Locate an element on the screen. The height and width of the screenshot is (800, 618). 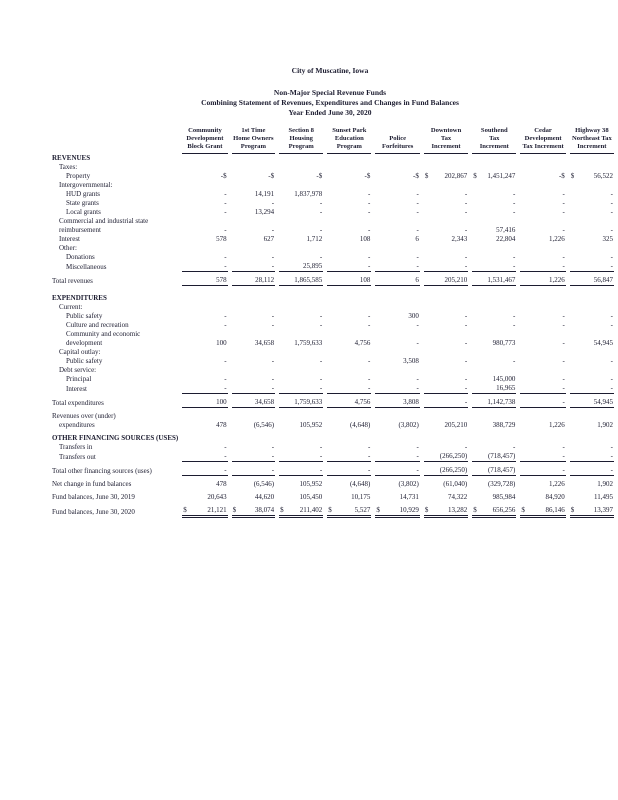
row-label: Taxes: is located at coordinates (68, 167).